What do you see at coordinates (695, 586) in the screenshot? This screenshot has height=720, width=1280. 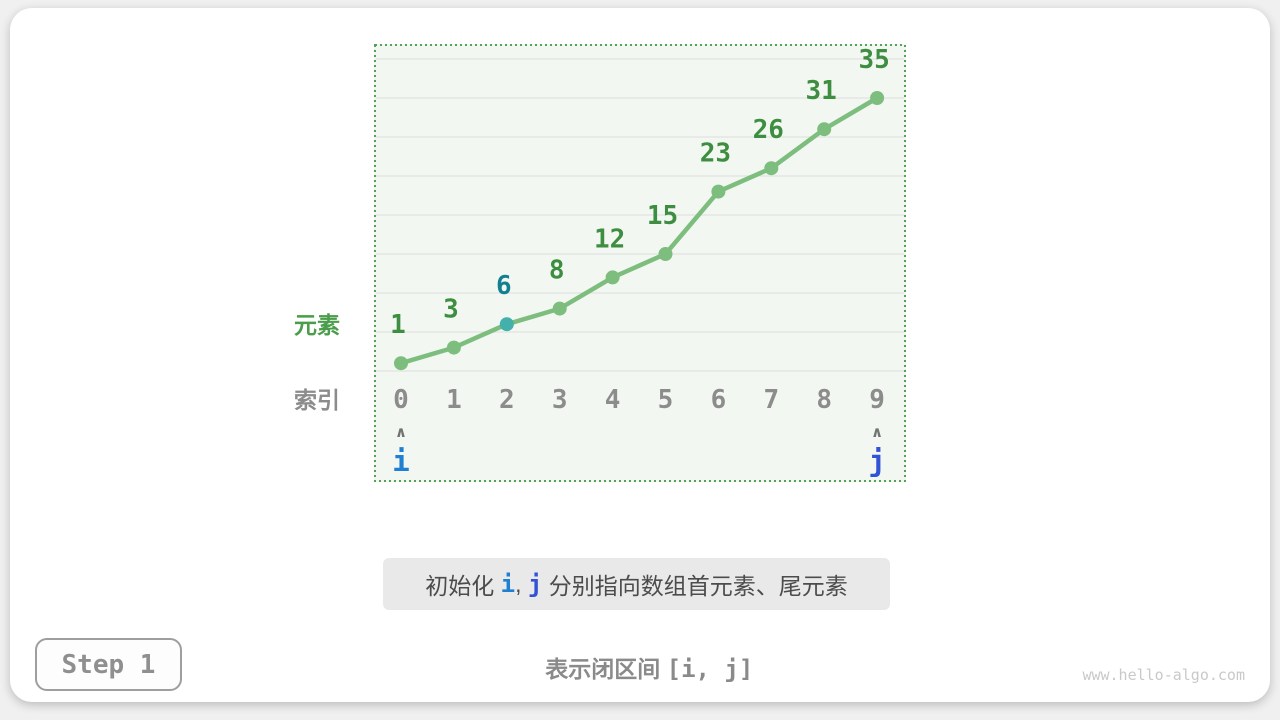 I see `caption-text: 分别指向数组首元素、尾元素` at bounding box center [695, 586].